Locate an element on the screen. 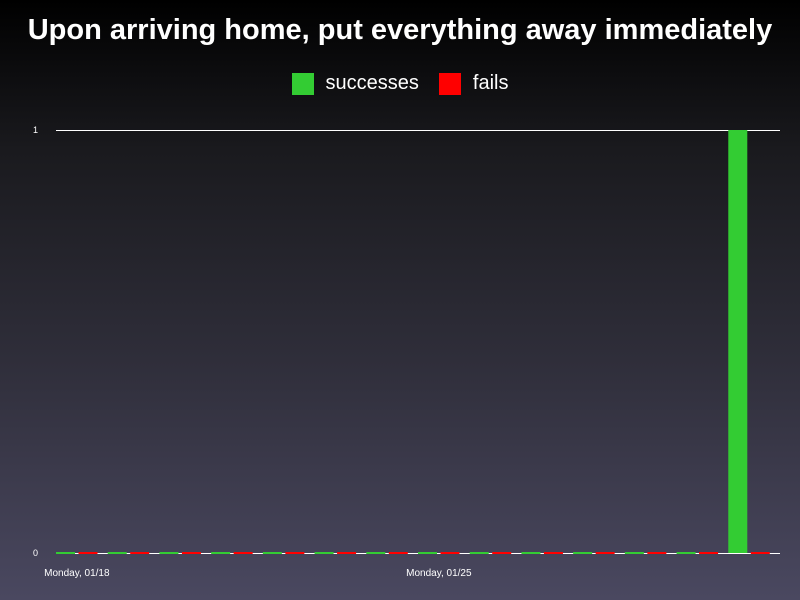 Image resolution: width=800 pixels, height=600 pixels. legend: successes fails is located at coordinates (400, 83).